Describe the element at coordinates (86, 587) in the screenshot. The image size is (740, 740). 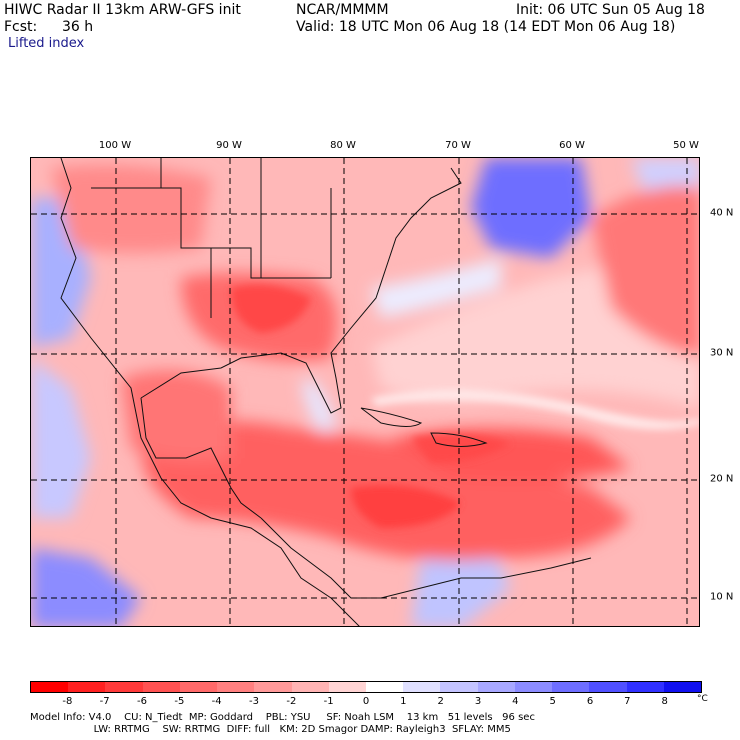
I see `field-positive-pacific` at that location.